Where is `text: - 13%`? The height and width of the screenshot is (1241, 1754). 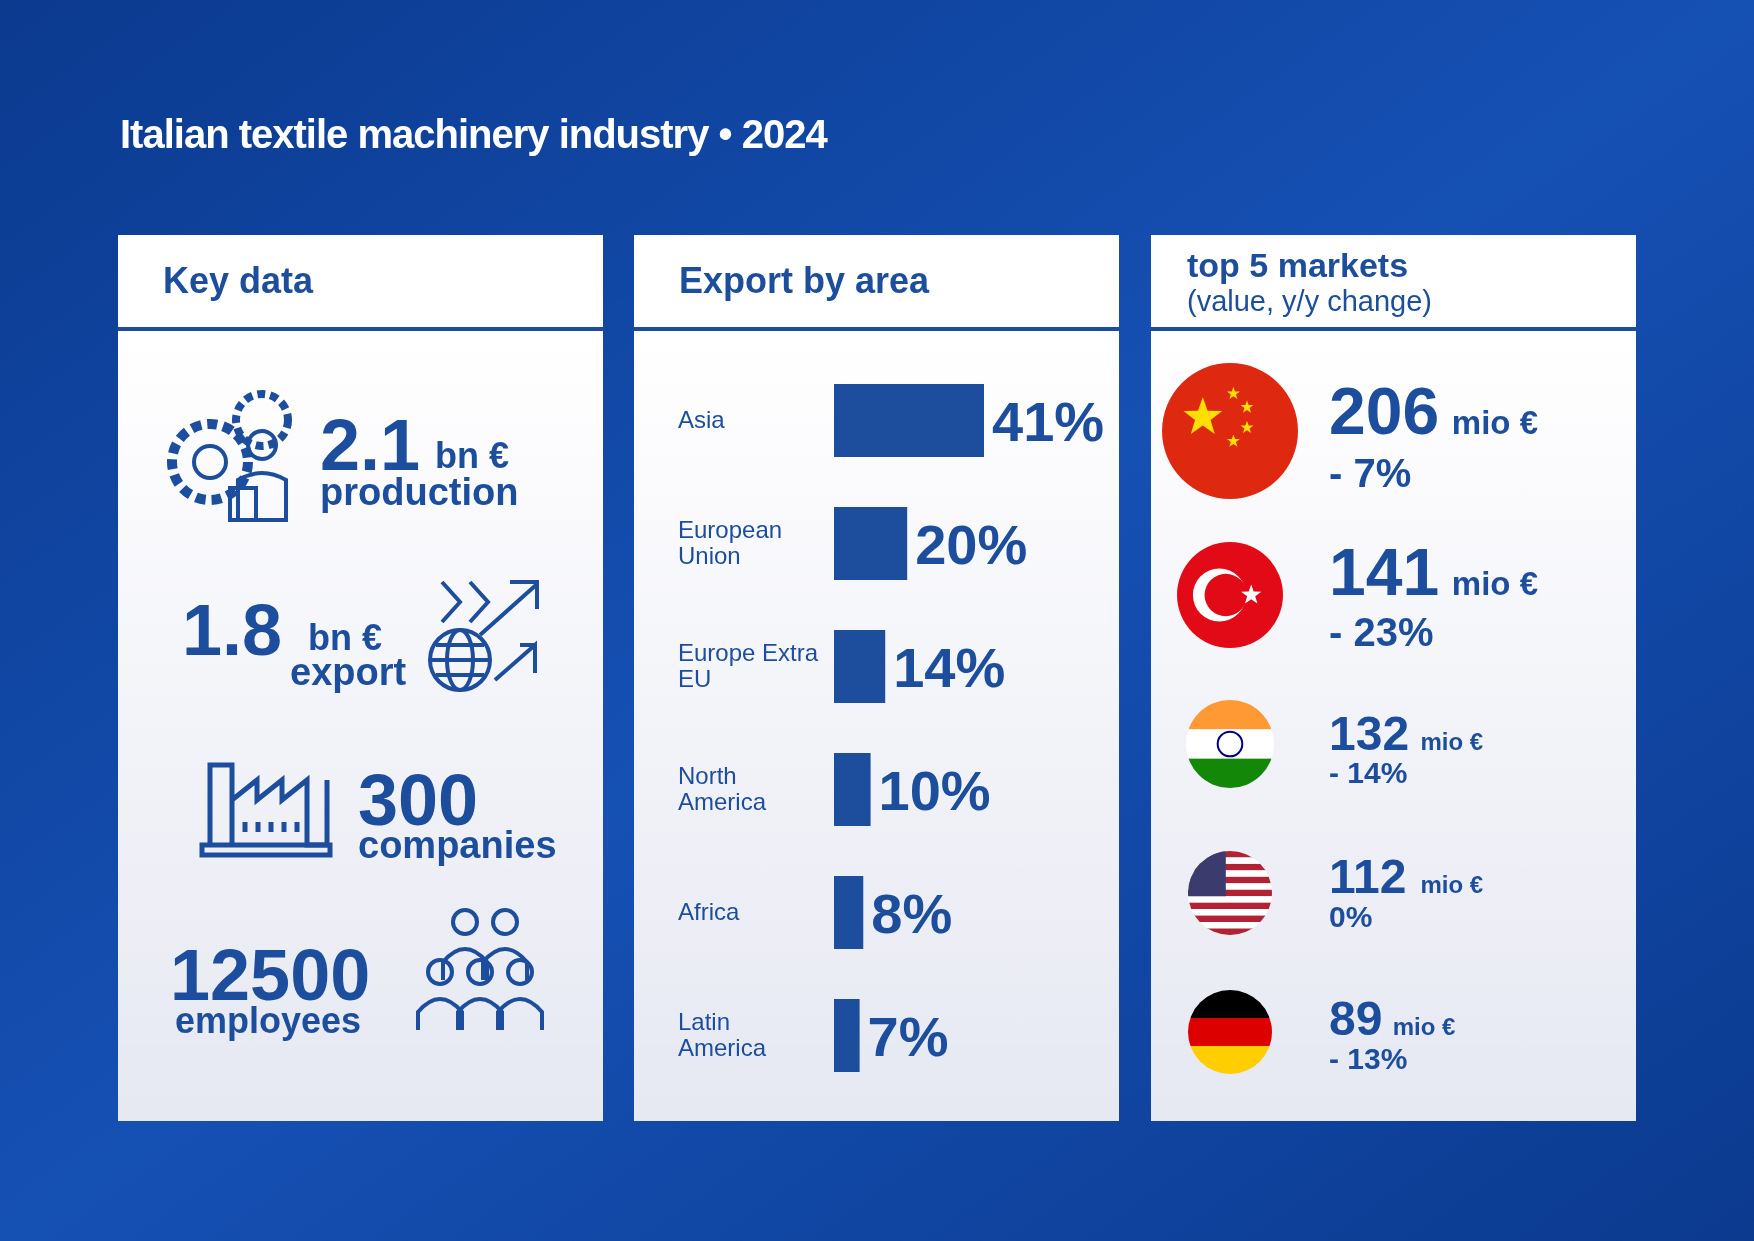 text: - 13% is located at coordinates (1368, 1058).